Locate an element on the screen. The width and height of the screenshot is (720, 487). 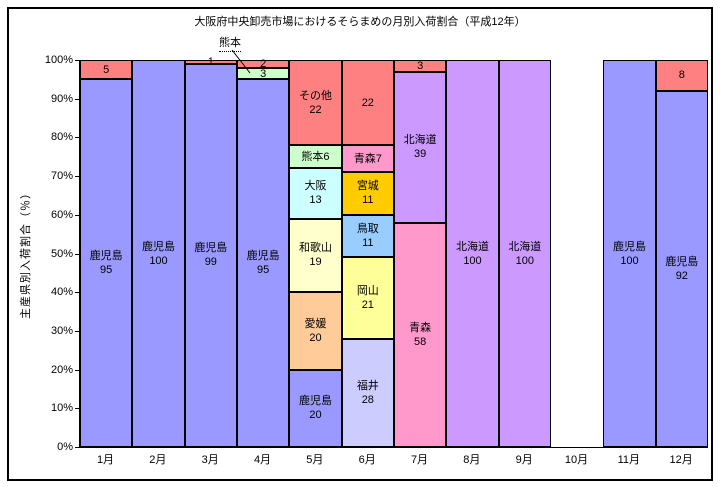
segment-label: 青森7 is located at coordinates (367, 158).